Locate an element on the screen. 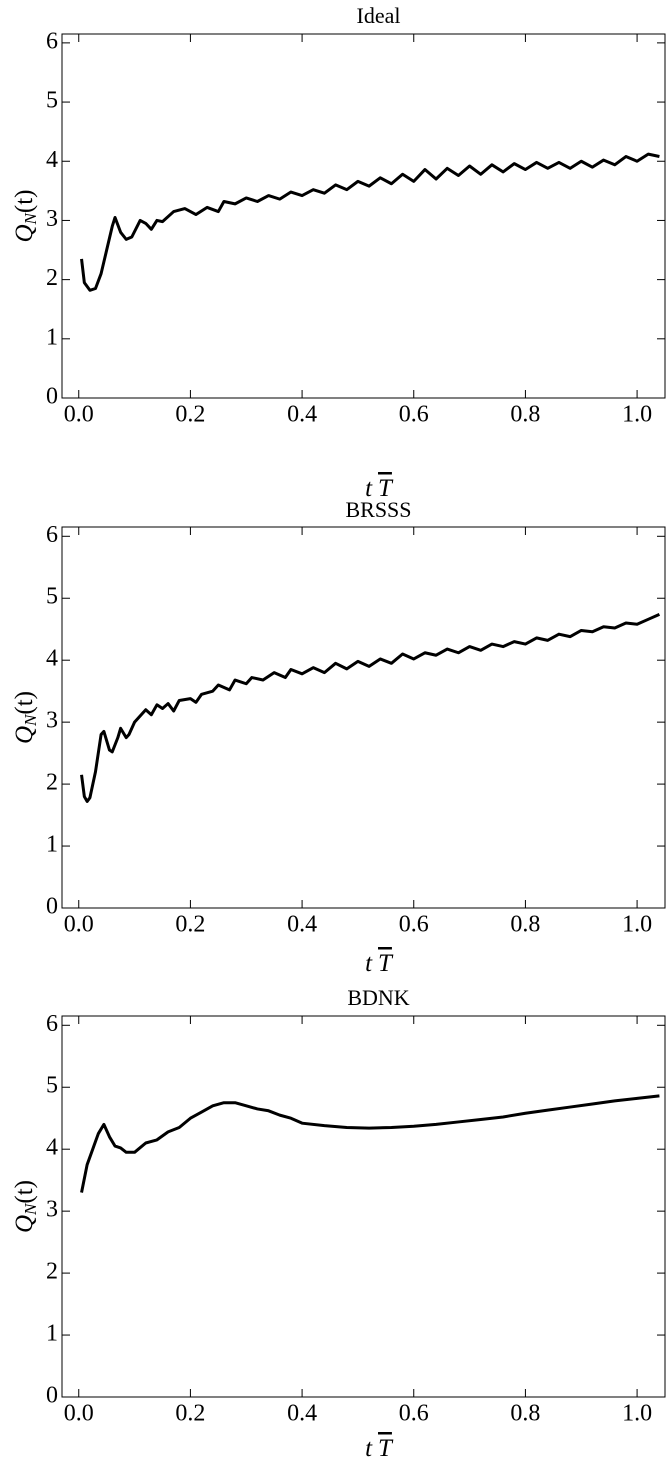 This screenshot has width=668, height=1477. panel-title: BRSSS is located at coordinates (378, 509).